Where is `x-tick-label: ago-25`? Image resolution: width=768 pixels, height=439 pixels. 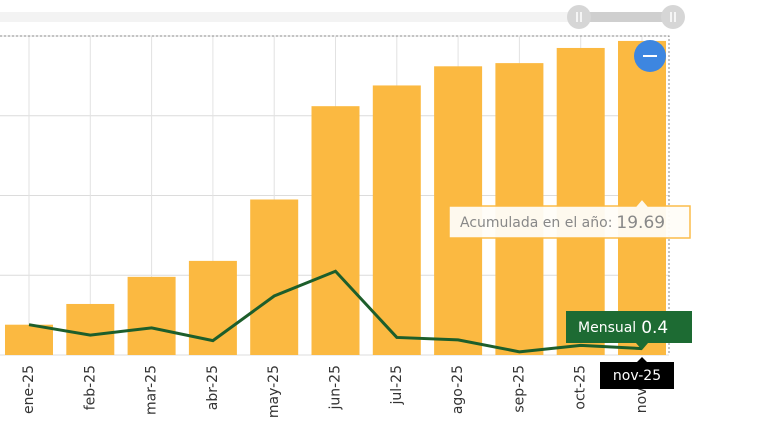
x-tick-label: ago-25 is located at coordinates (458, 389).